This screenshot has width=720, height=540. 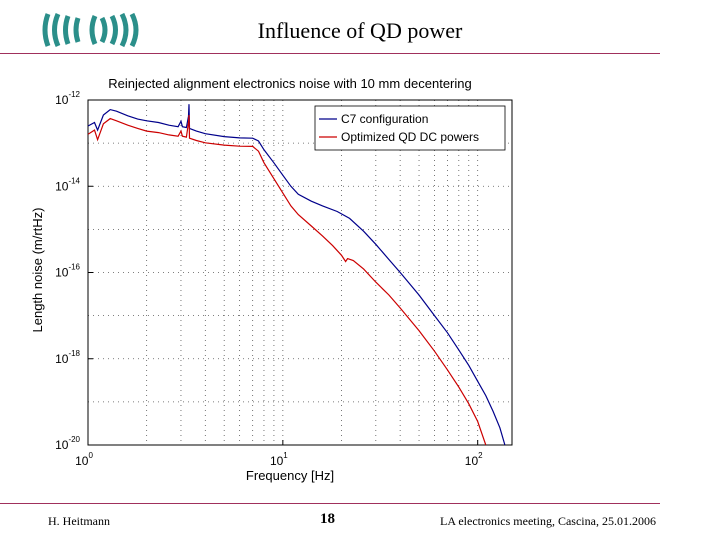 What do you see at coordinates (279, 459) in the screenshot?
I see `x-tick-label: 10¹` at bounding box center [279, 459].